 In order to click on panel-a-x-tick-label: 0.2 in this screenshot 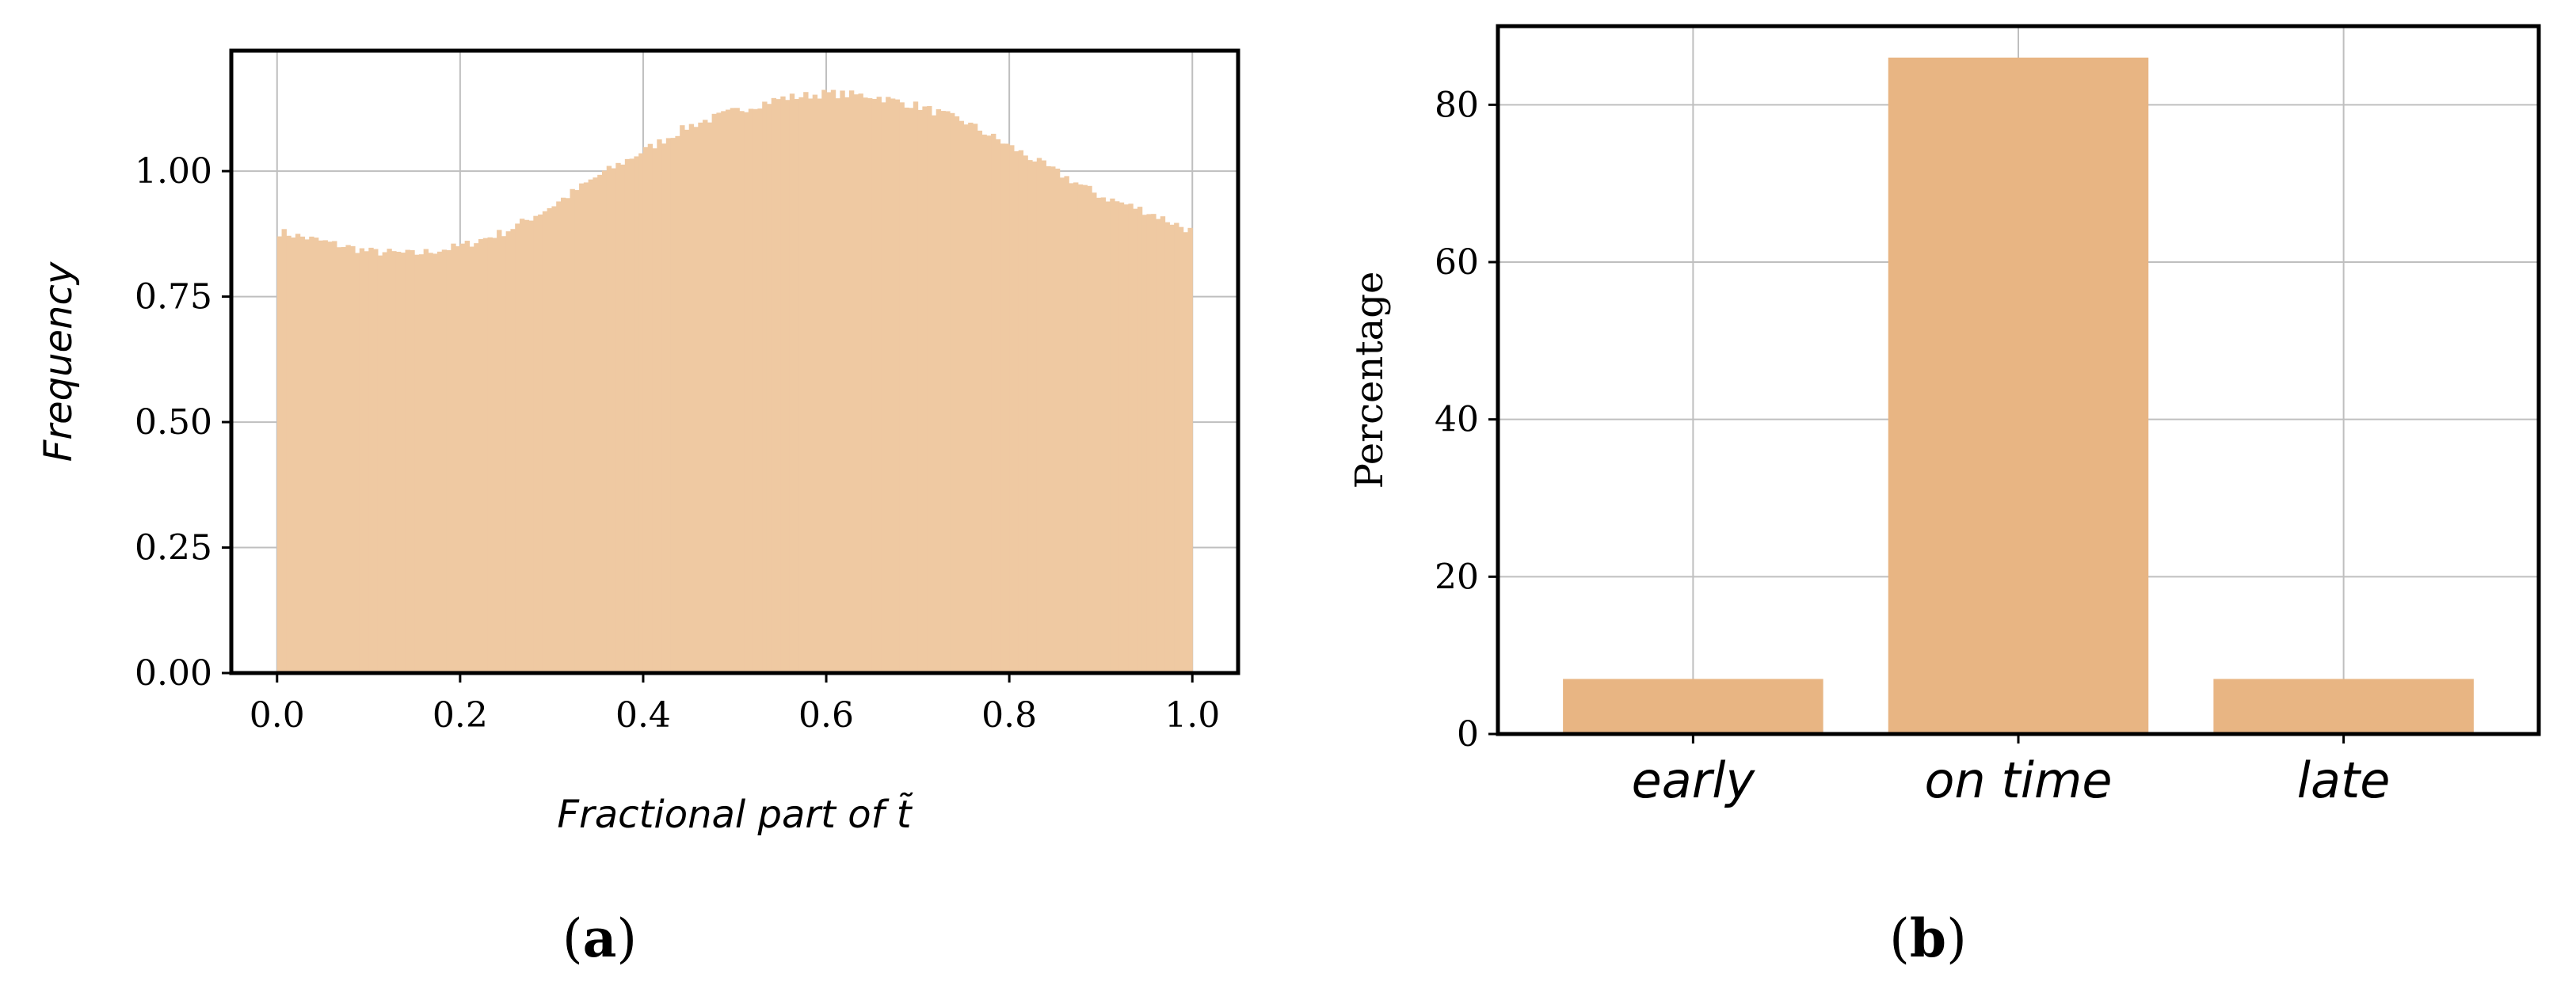, I will do `click(461, 715)`.